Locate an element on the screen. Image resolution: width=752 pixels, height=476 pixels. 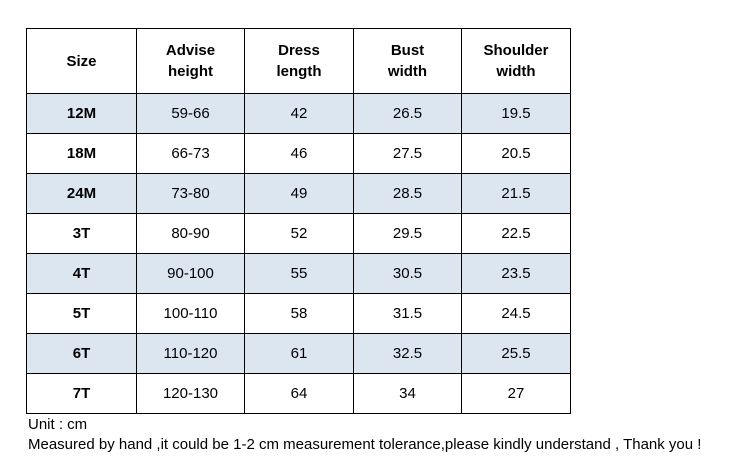
size-cell: 4T is located at coordinates (81, 273).